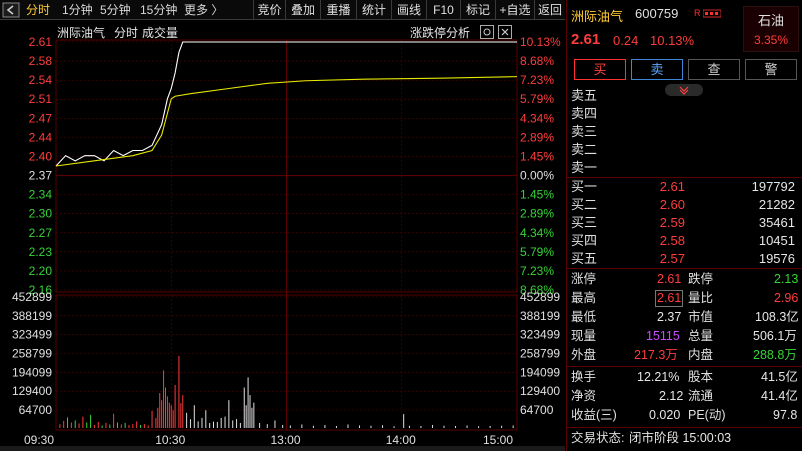 This screenshot has height=451, width=802. I want to click on settings-icon, so click(487, 32).